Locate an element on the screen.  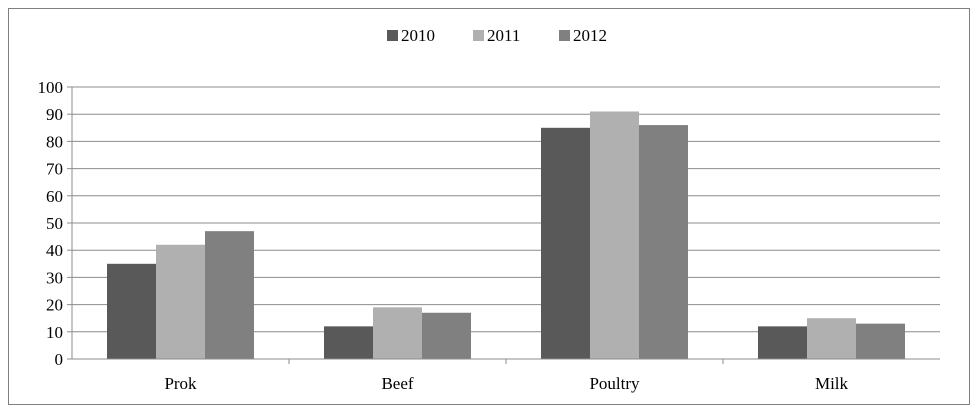
bar-2012-beef is located at coordinates (446, 335).